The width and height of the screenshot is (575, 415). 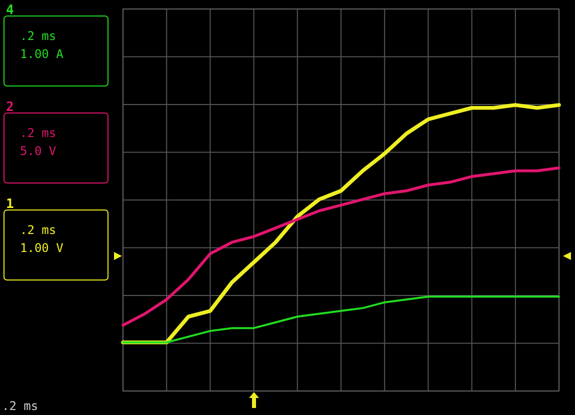 What do you see at coordinates (10, 107) in the screenshot?
I see `text: 2` at bounding box center [10, 107].